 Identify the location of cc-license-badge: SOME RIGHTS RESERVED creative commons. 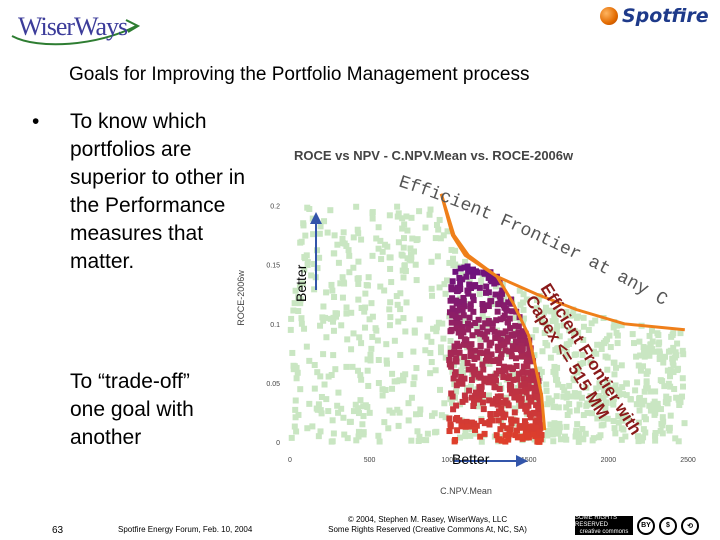
(604, 525).